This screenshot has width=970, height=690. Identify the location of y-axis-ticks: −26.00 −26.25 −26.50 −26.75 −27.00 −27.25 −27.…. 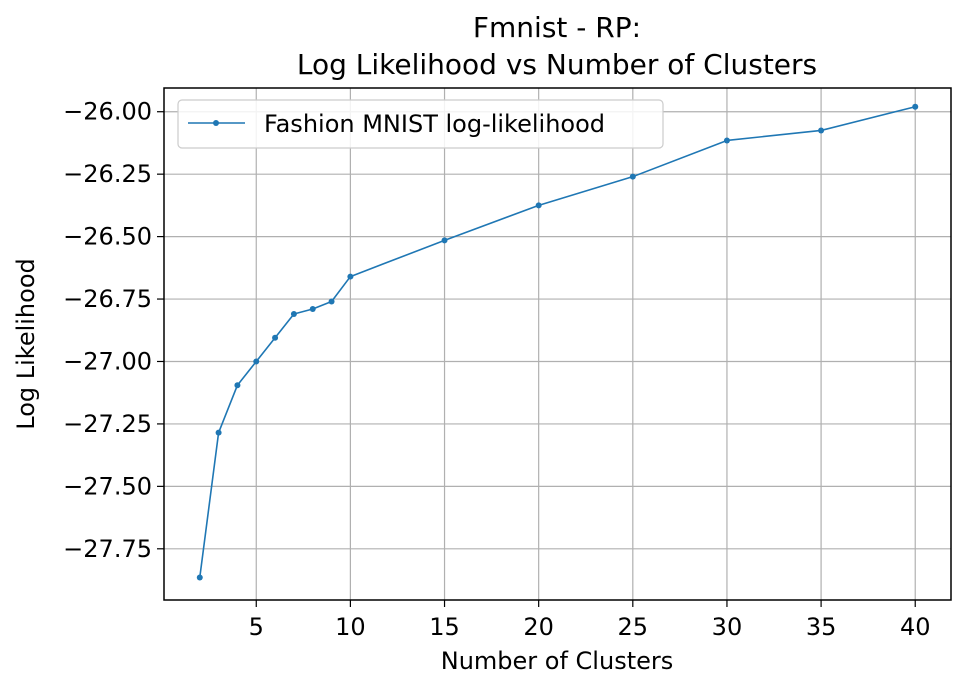
(113, 330).